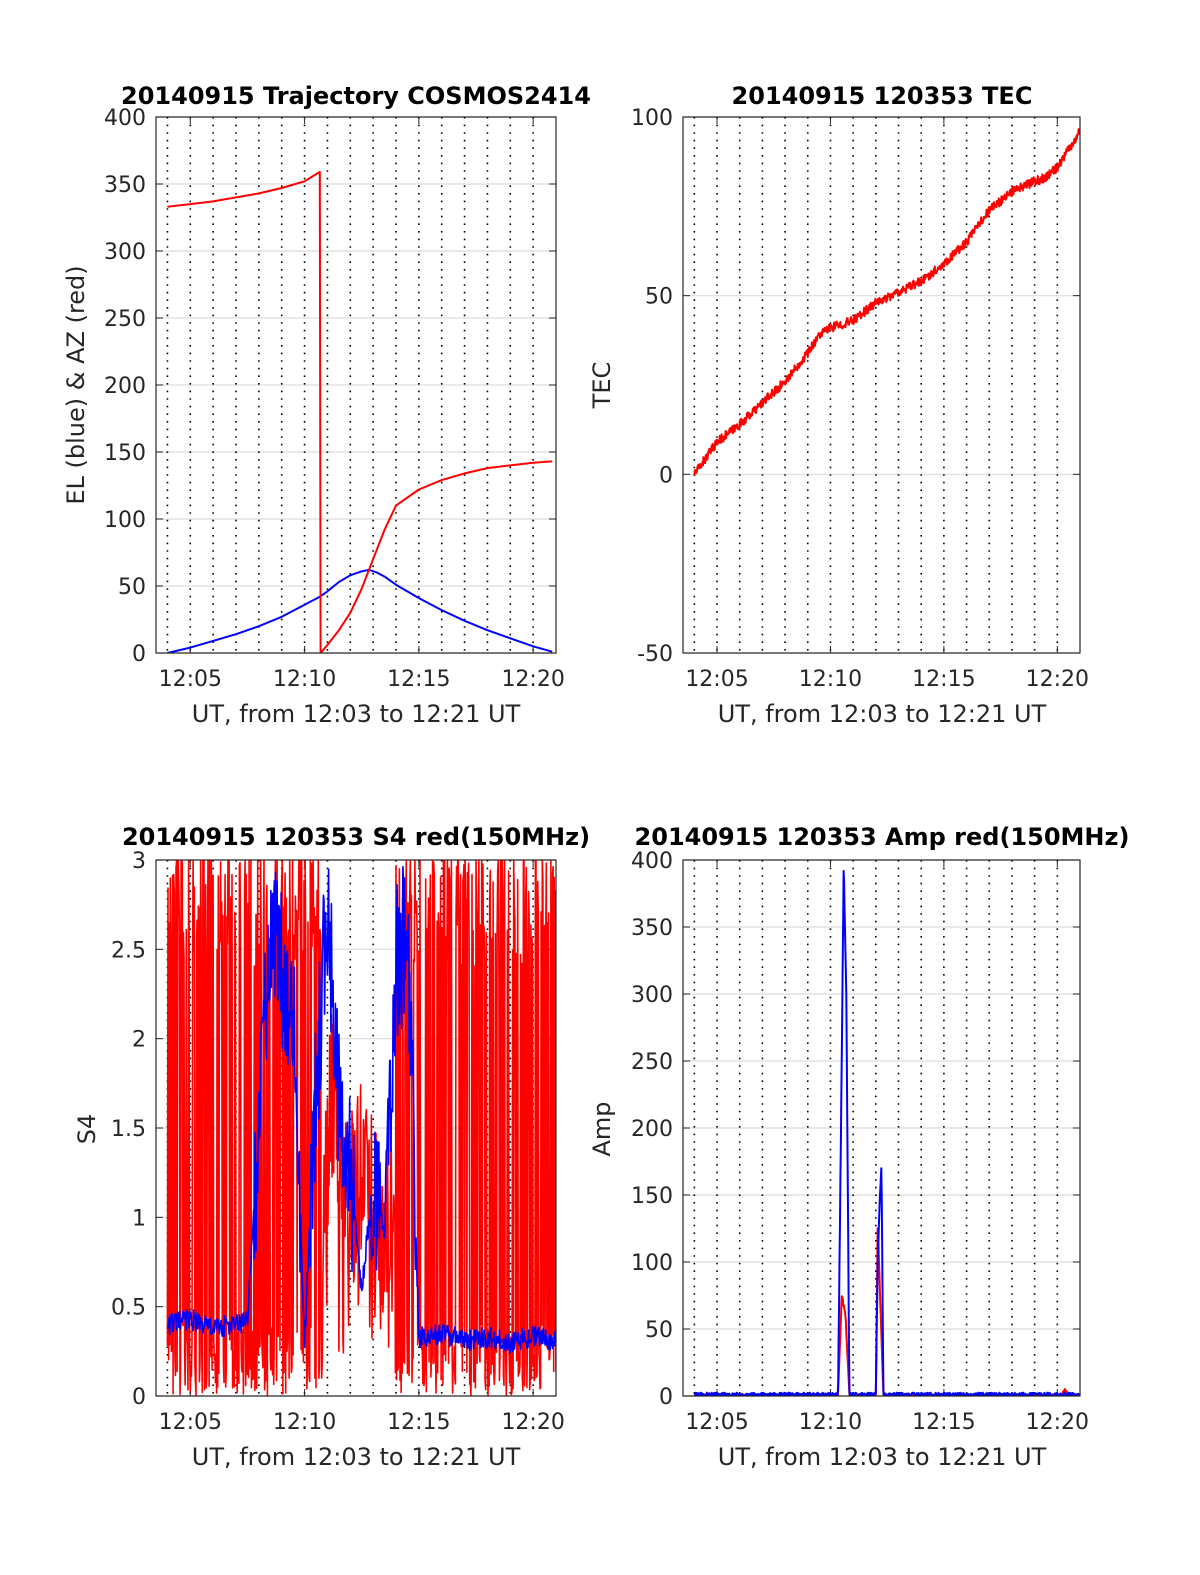 Image resolution: width=1200 pixels, height=1575 pixels. I want to click on y-tick-label: 1, so click(139, 1218).